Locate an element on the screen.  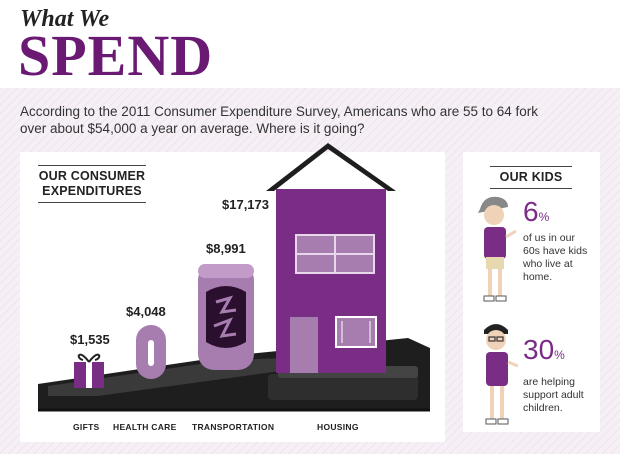
supporting-line: are helping is located at coordinates (549, 382).